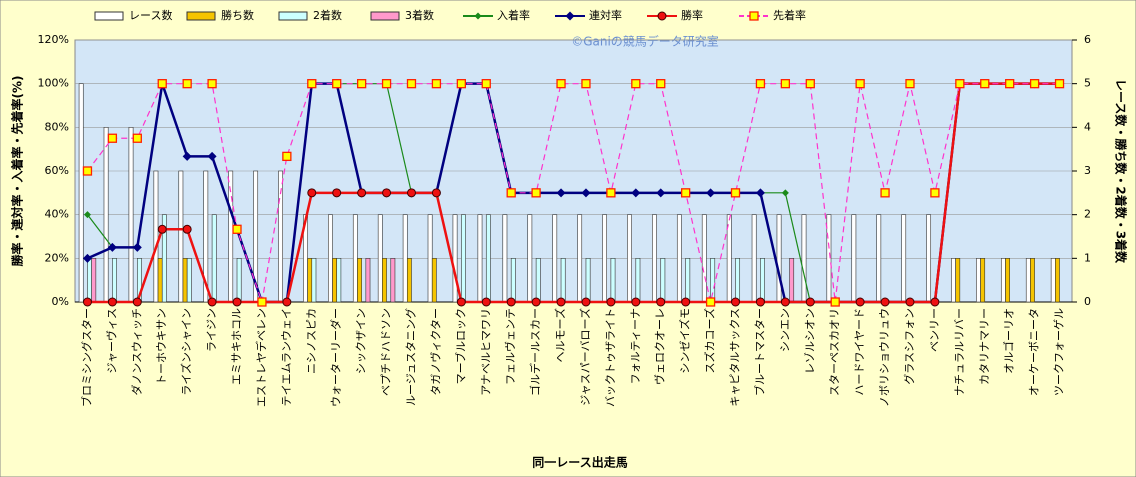 The image size is (1136, 477). What do you see at coordinates (57, 170) in the screenshot?
I see `y-tick-label: 60%` at bounding box center [57, 170].